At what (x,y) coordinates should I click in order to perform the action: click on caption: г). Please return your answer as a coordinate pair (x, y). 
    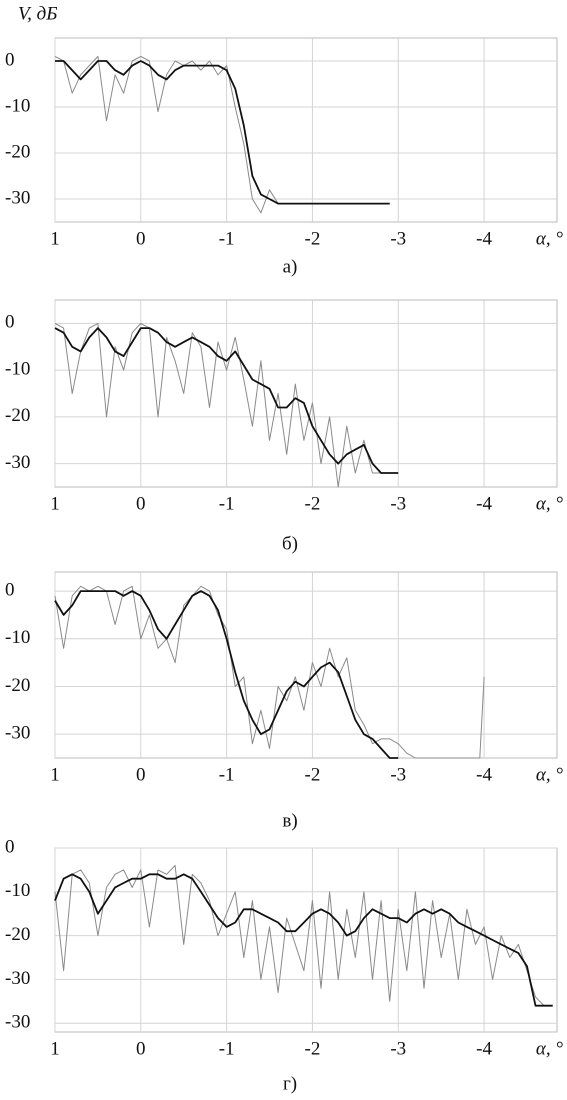
    Looking at the image, I should click on (290, 1083).